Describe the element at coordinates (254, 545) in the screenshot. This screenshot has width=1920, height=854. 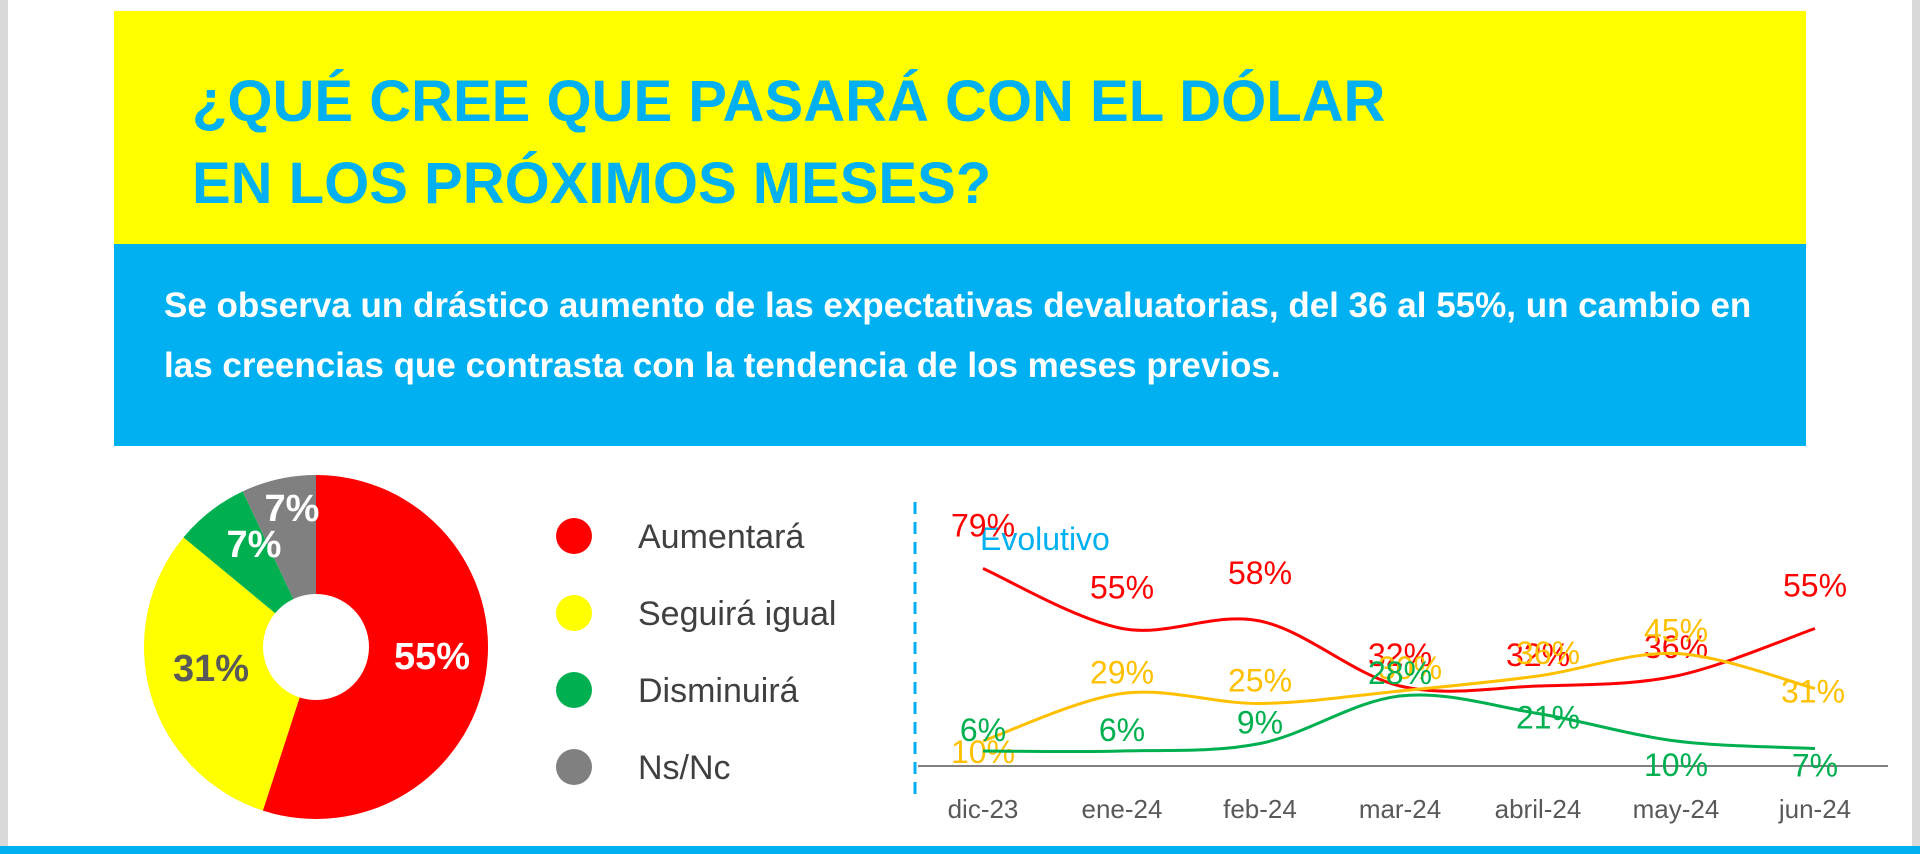
I see `pie-value-label-3: 7%` at that location.